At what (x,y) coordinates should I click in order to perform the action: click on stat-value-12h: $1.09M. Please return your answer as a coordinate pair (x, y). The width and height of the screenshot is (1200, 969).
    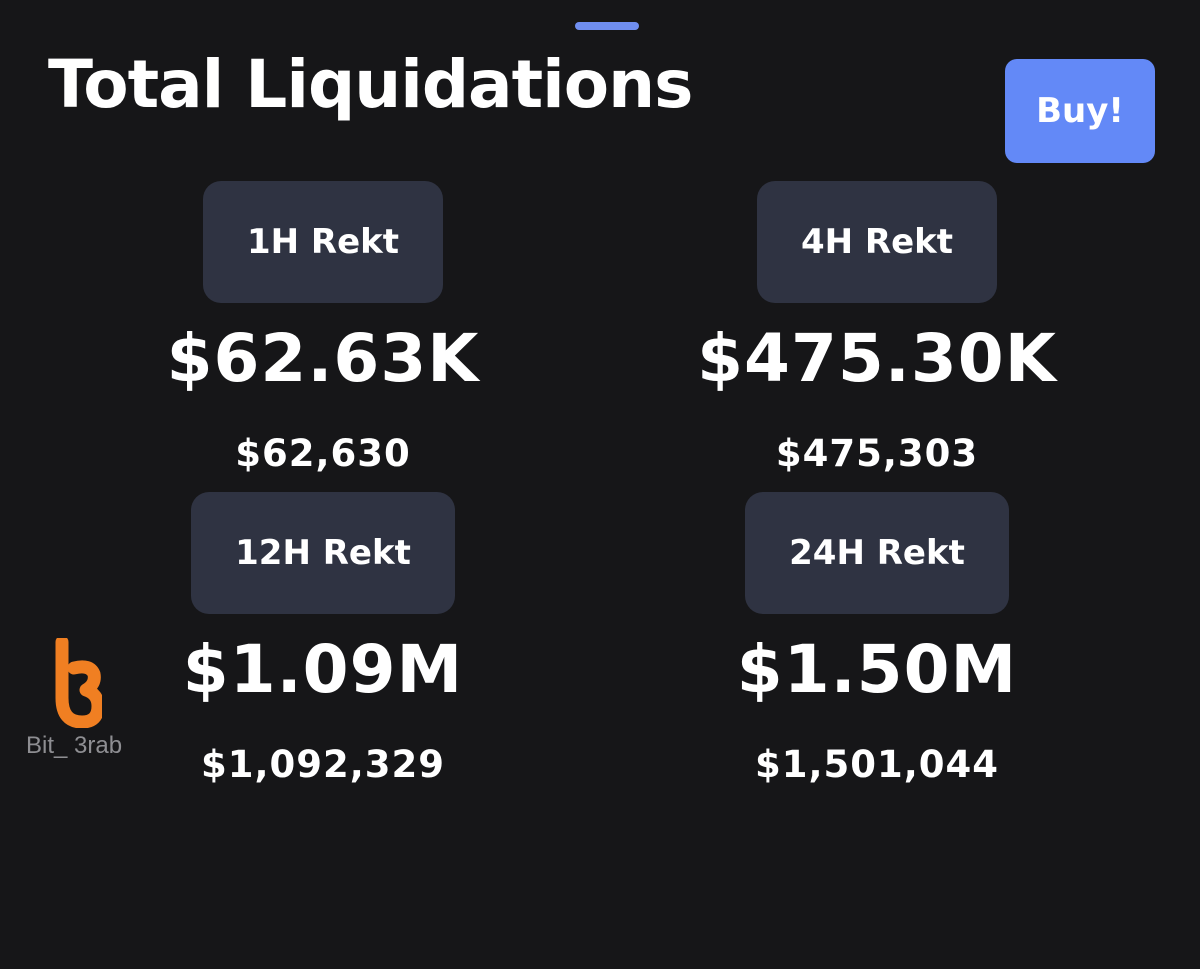
    Looking at the image, I should click on (323, 669).